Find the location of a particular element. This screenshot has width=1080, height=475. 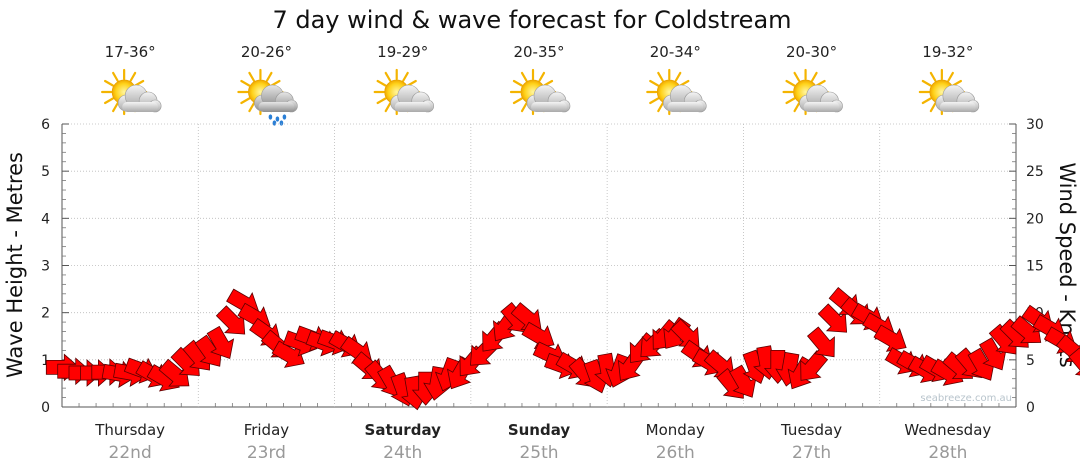

left-tick-label: 5 is located at coordinates (45, 172).